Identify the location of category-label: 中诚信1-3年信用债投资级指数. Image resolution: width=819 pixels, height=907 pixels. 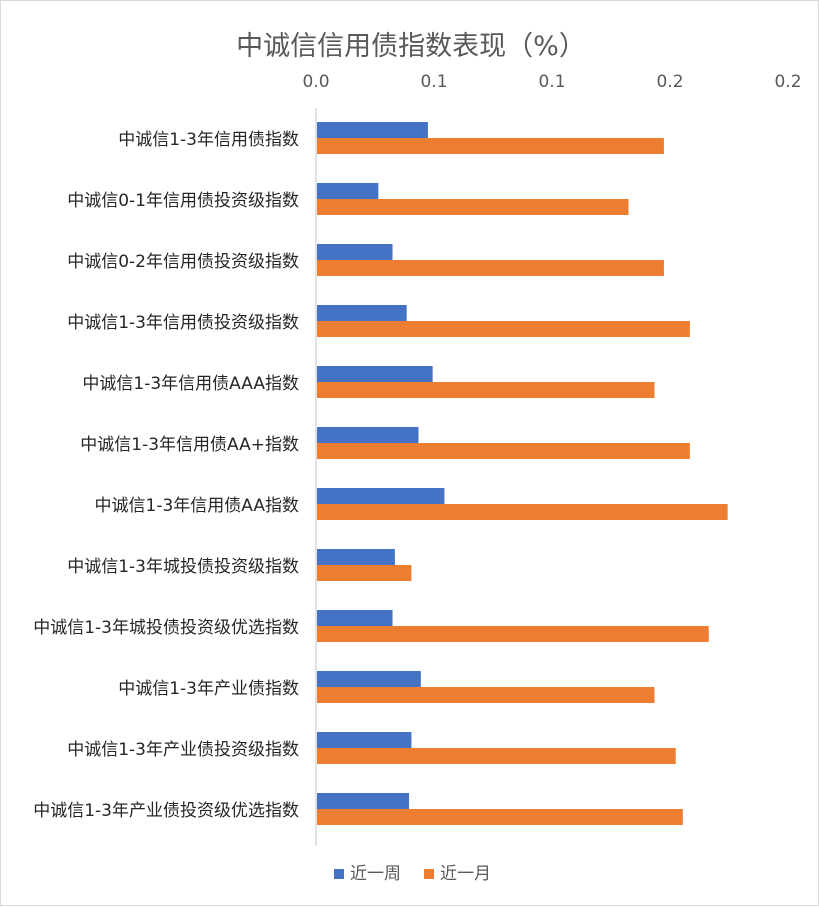
(183, 323).